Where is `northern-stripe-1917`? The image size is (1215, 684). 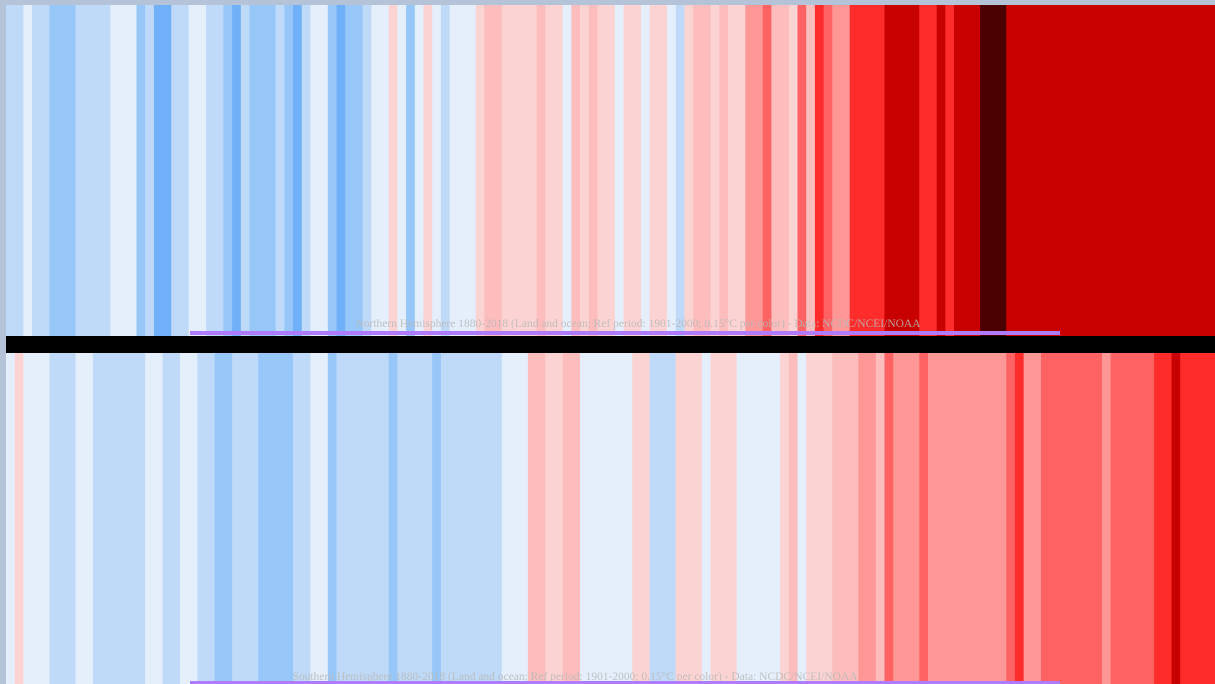 northern-stripe-1917 is located at coordinates (332, 170).